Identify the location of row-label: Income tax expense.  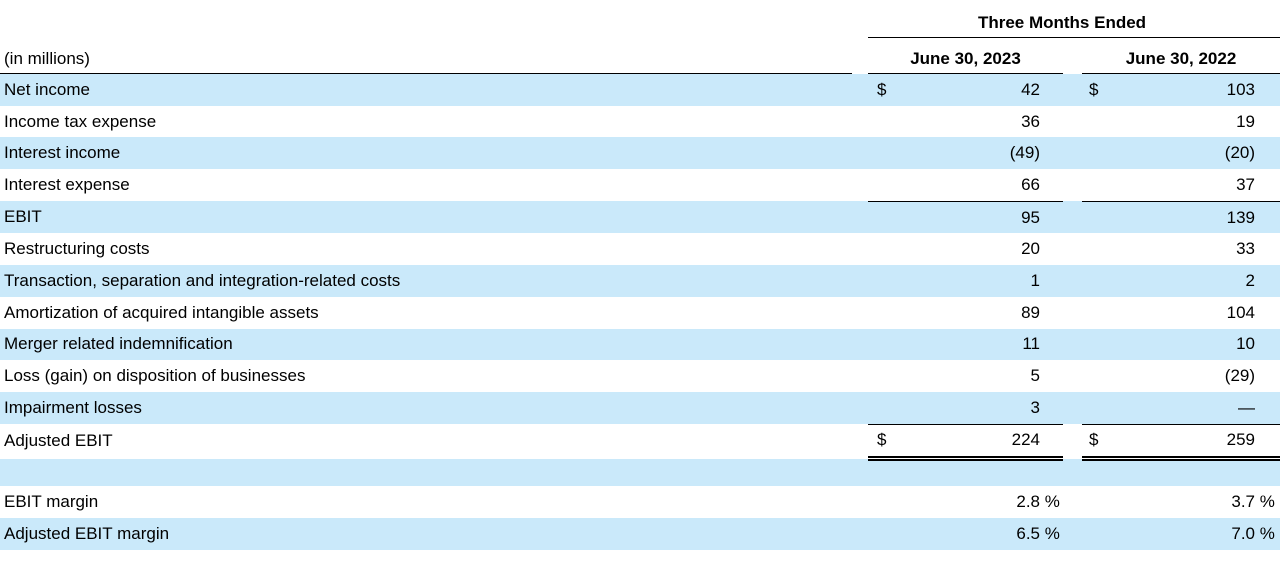
(80, 121).